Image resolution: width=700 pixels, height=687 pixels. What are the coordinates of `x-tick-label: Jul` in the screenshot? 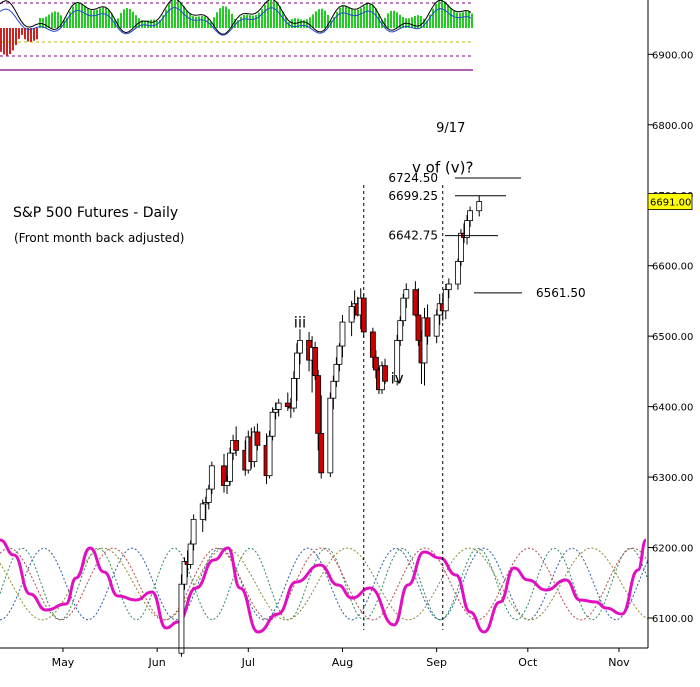 It's located at (248, 662).